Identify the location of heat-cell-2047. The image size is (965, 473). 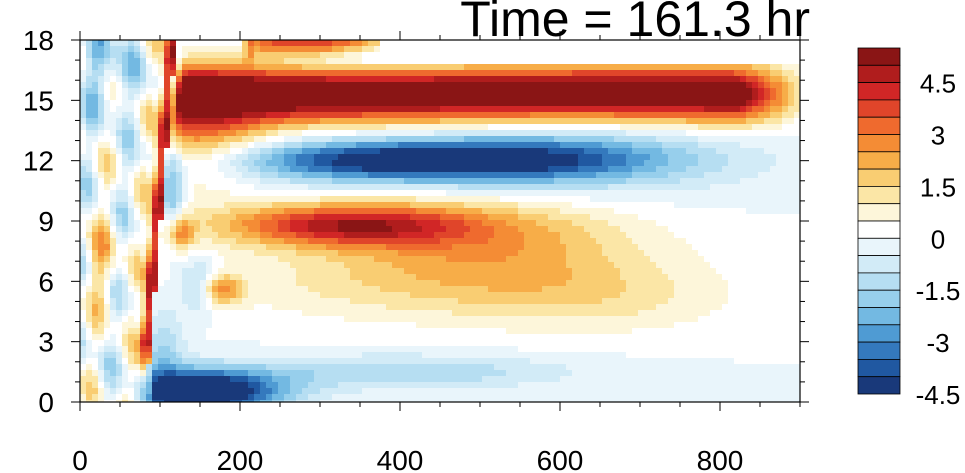
(125, 145).